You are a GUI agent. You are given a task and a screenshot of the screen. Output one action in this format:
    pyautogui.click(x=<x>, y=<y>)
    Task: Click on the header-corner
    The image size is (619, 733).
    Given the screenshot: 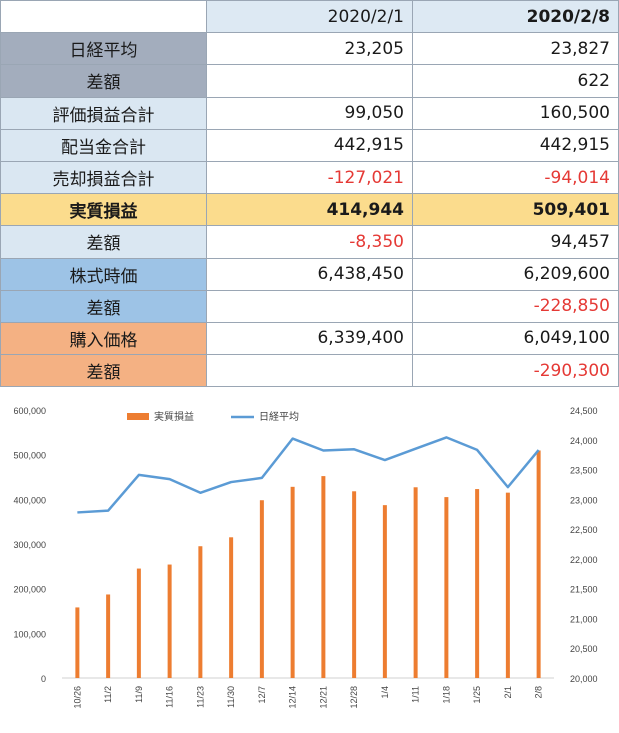 What is the action you would take?
    pyautogui.click(x=103, y=17)
    